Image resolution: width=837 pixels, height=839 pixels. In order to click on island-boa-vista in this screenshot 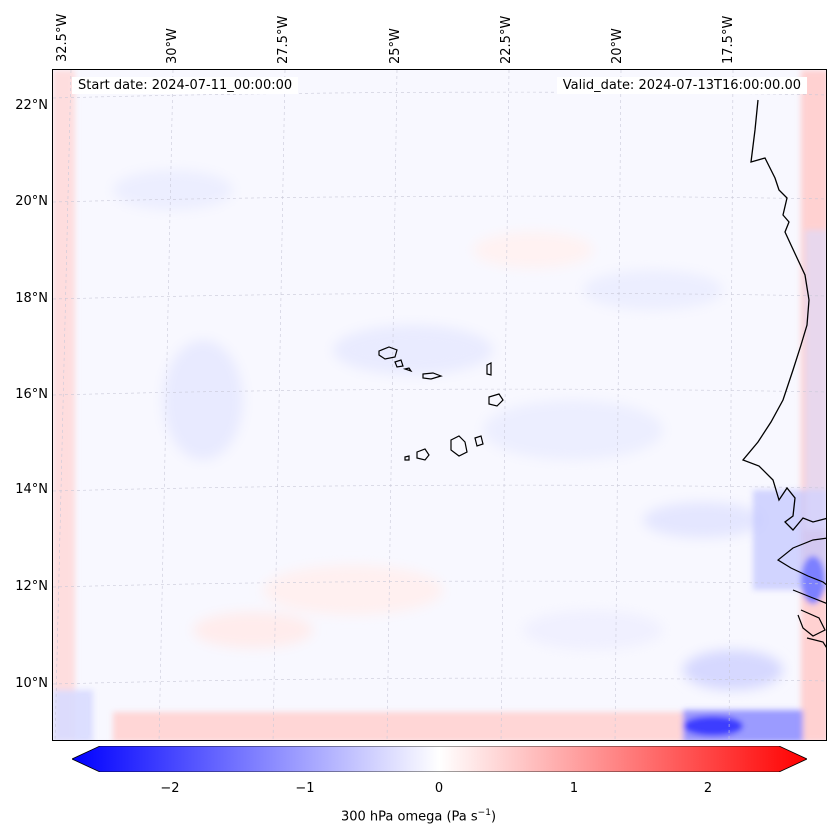, I will do `click(496, 400)`.